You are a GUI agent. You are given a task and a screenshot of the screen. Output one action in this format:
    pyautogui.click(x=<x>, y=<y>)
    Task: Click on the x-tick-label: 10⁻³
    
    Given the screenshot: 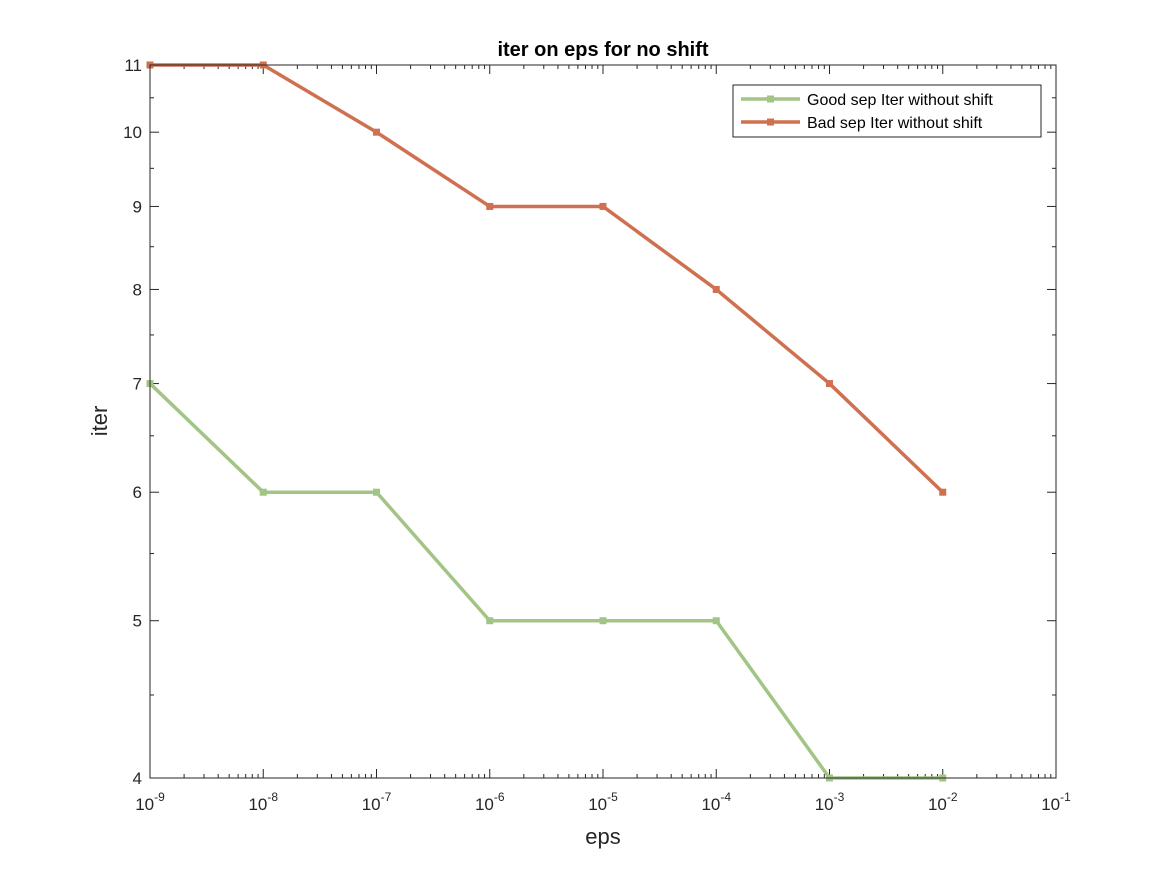 What is the action you would take?
    pyautogui.click(x=830, y=802)
    